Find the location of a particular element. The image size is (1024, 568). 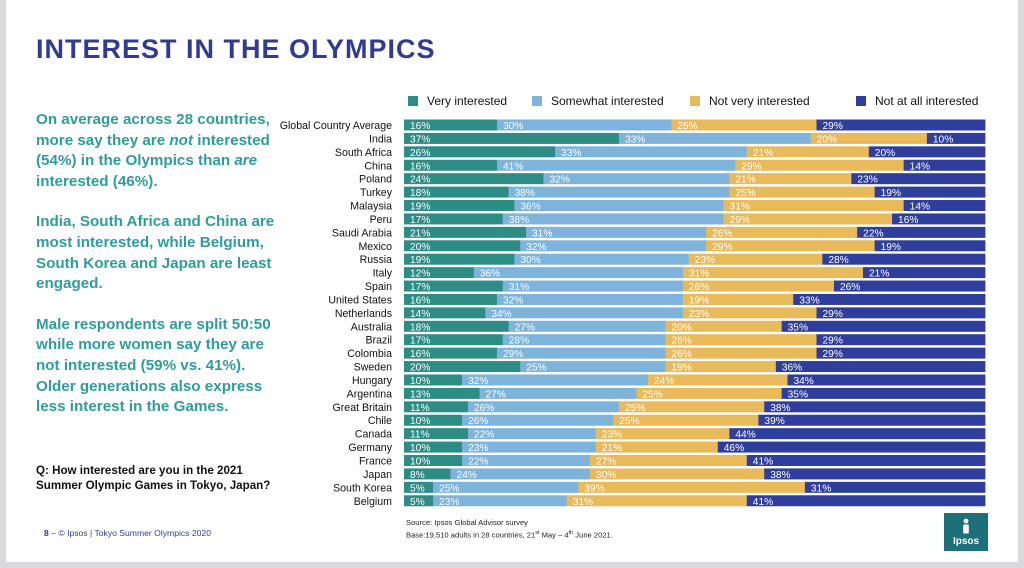

category-label: Belgium is located at coordinates (373, 502).